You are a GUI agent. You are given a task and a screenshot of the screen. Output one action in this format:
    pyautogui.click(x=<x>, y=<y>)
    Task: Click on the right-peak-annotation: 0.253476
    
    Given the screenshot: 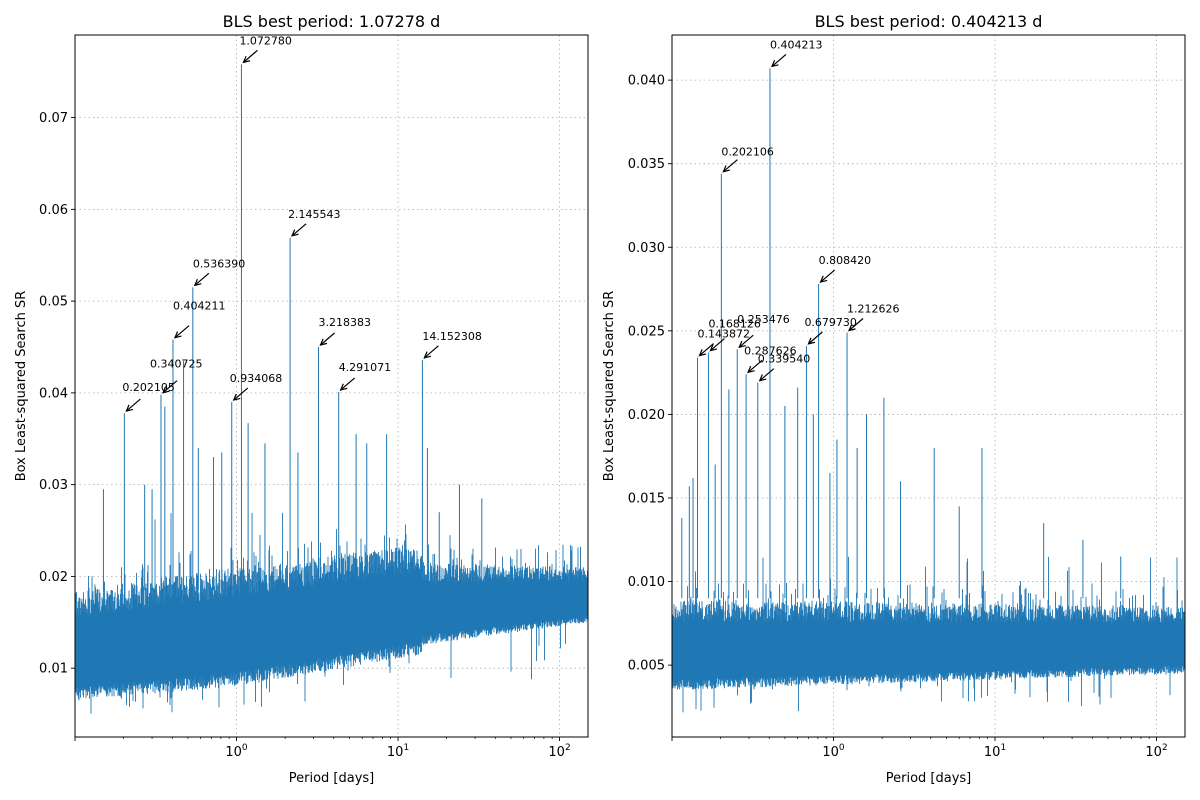 What is the action you would take?
    pyautogui.click(x=763, y=331)
    